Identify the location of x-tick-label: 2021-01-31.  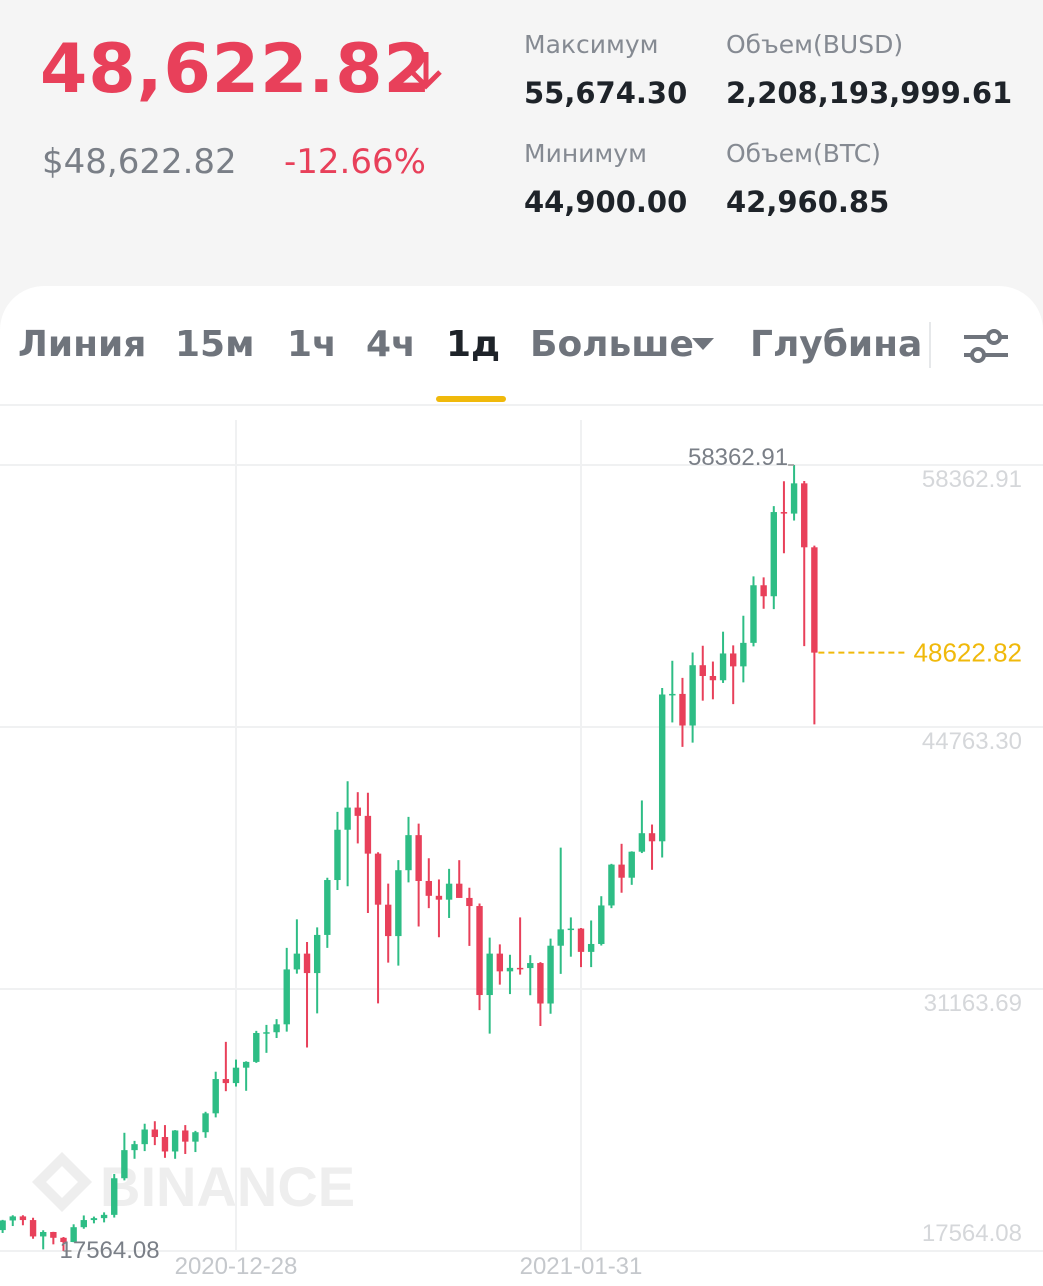
(581, 1266).